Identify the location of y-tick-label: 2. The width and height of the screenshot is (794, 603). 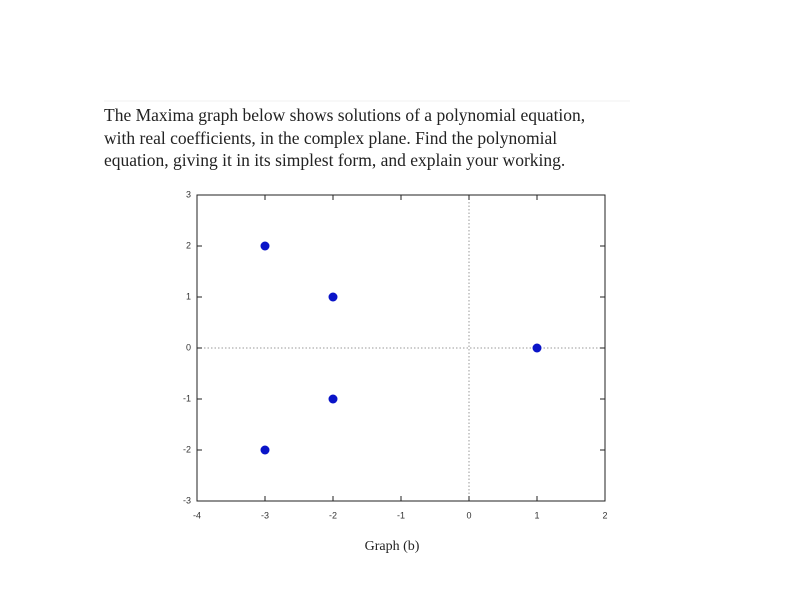
(188, 245).